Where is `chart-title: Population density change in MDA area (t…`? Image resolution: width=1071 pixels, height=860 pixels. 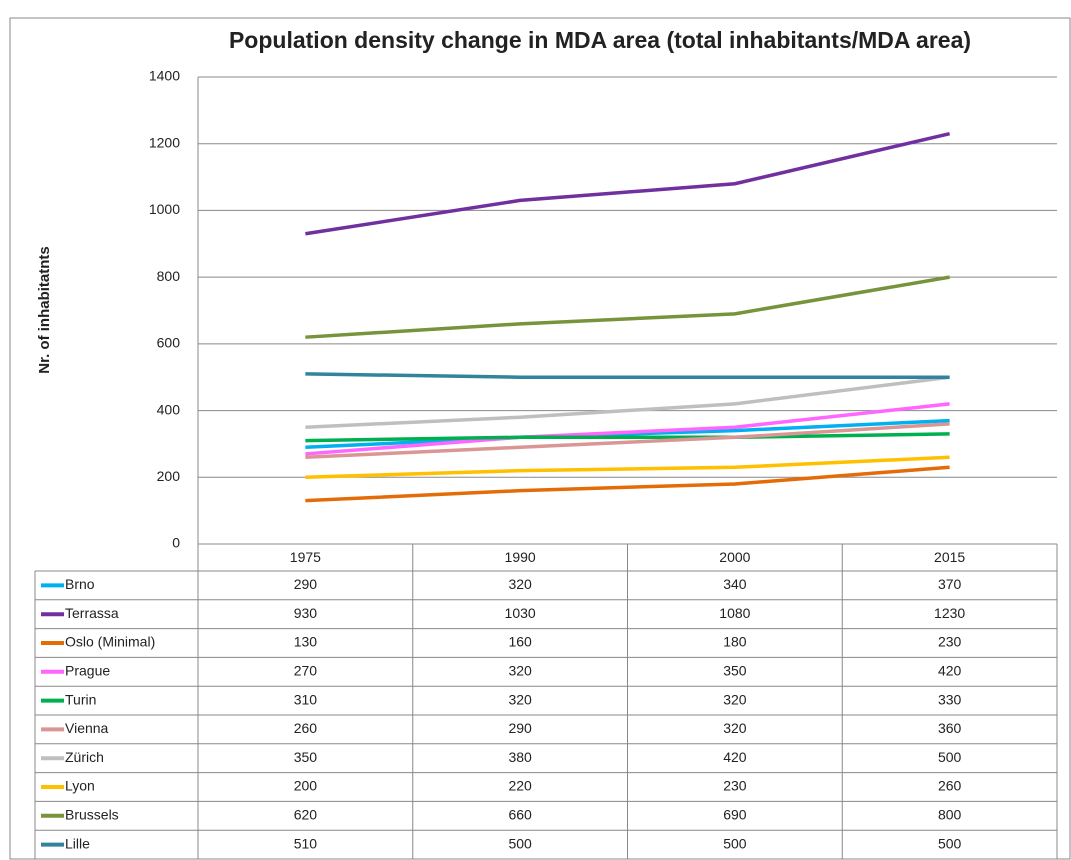
chart-title: Population density change in MDA area (t… is located at coordinates (600, 40).